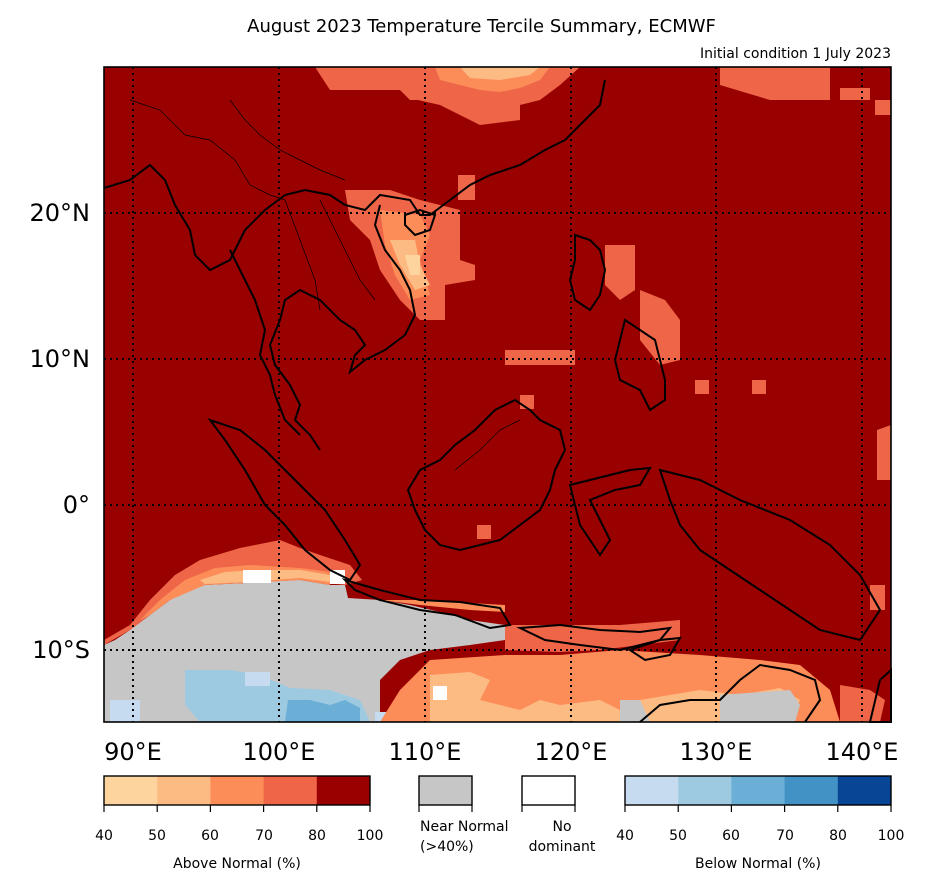 The image size is (926, 893). Describe the element at coordinates (760, 823) in the screenshot. I see `legend-below-normal: 40 50 60 70 80 100 Below Normal (%)` at that location.